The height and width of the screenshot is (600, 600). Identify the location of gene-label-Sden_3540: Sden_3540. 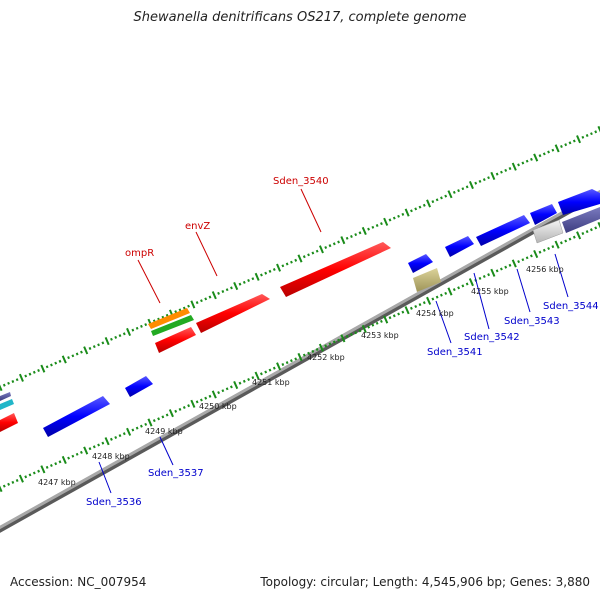
(301, 181).